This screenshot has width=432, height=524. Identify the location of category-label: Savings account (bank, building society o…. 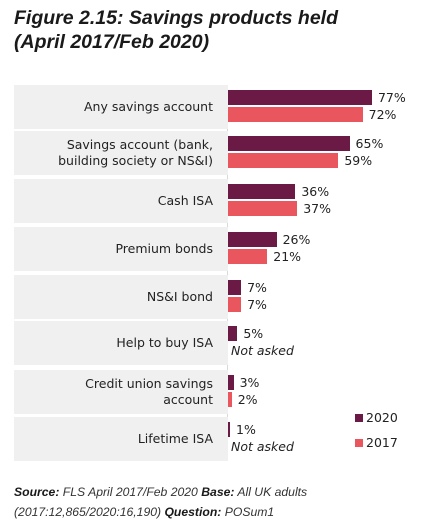
(113, 153).